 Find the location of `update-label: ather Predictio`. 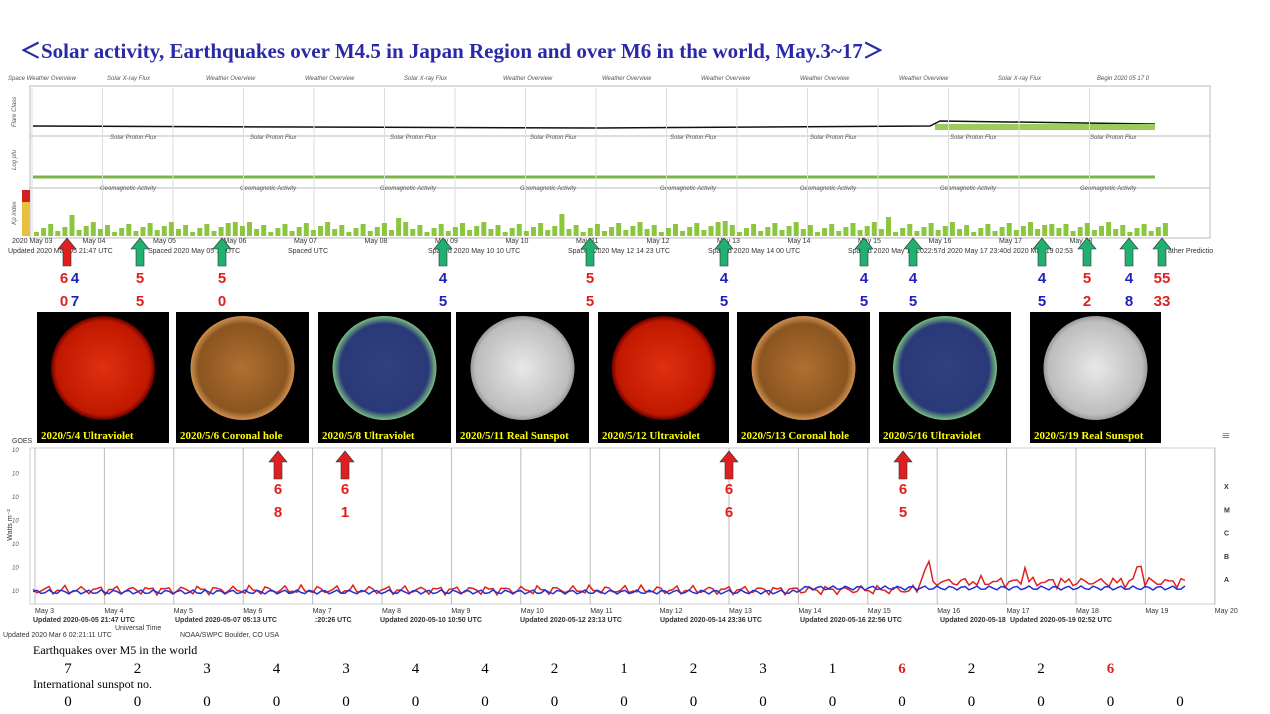

update-label: ather Predictio is located at coordinates (1190, 251).